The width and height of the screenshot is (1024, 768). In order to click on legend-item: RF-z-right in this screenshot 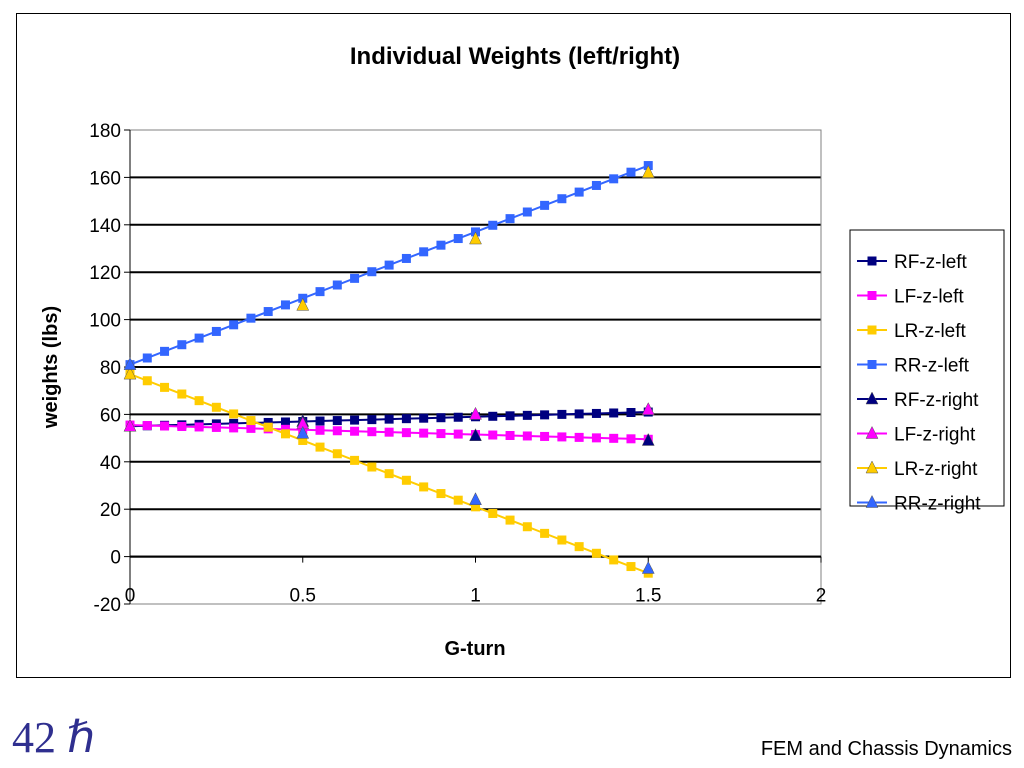, I will do `click(918, 400)`.